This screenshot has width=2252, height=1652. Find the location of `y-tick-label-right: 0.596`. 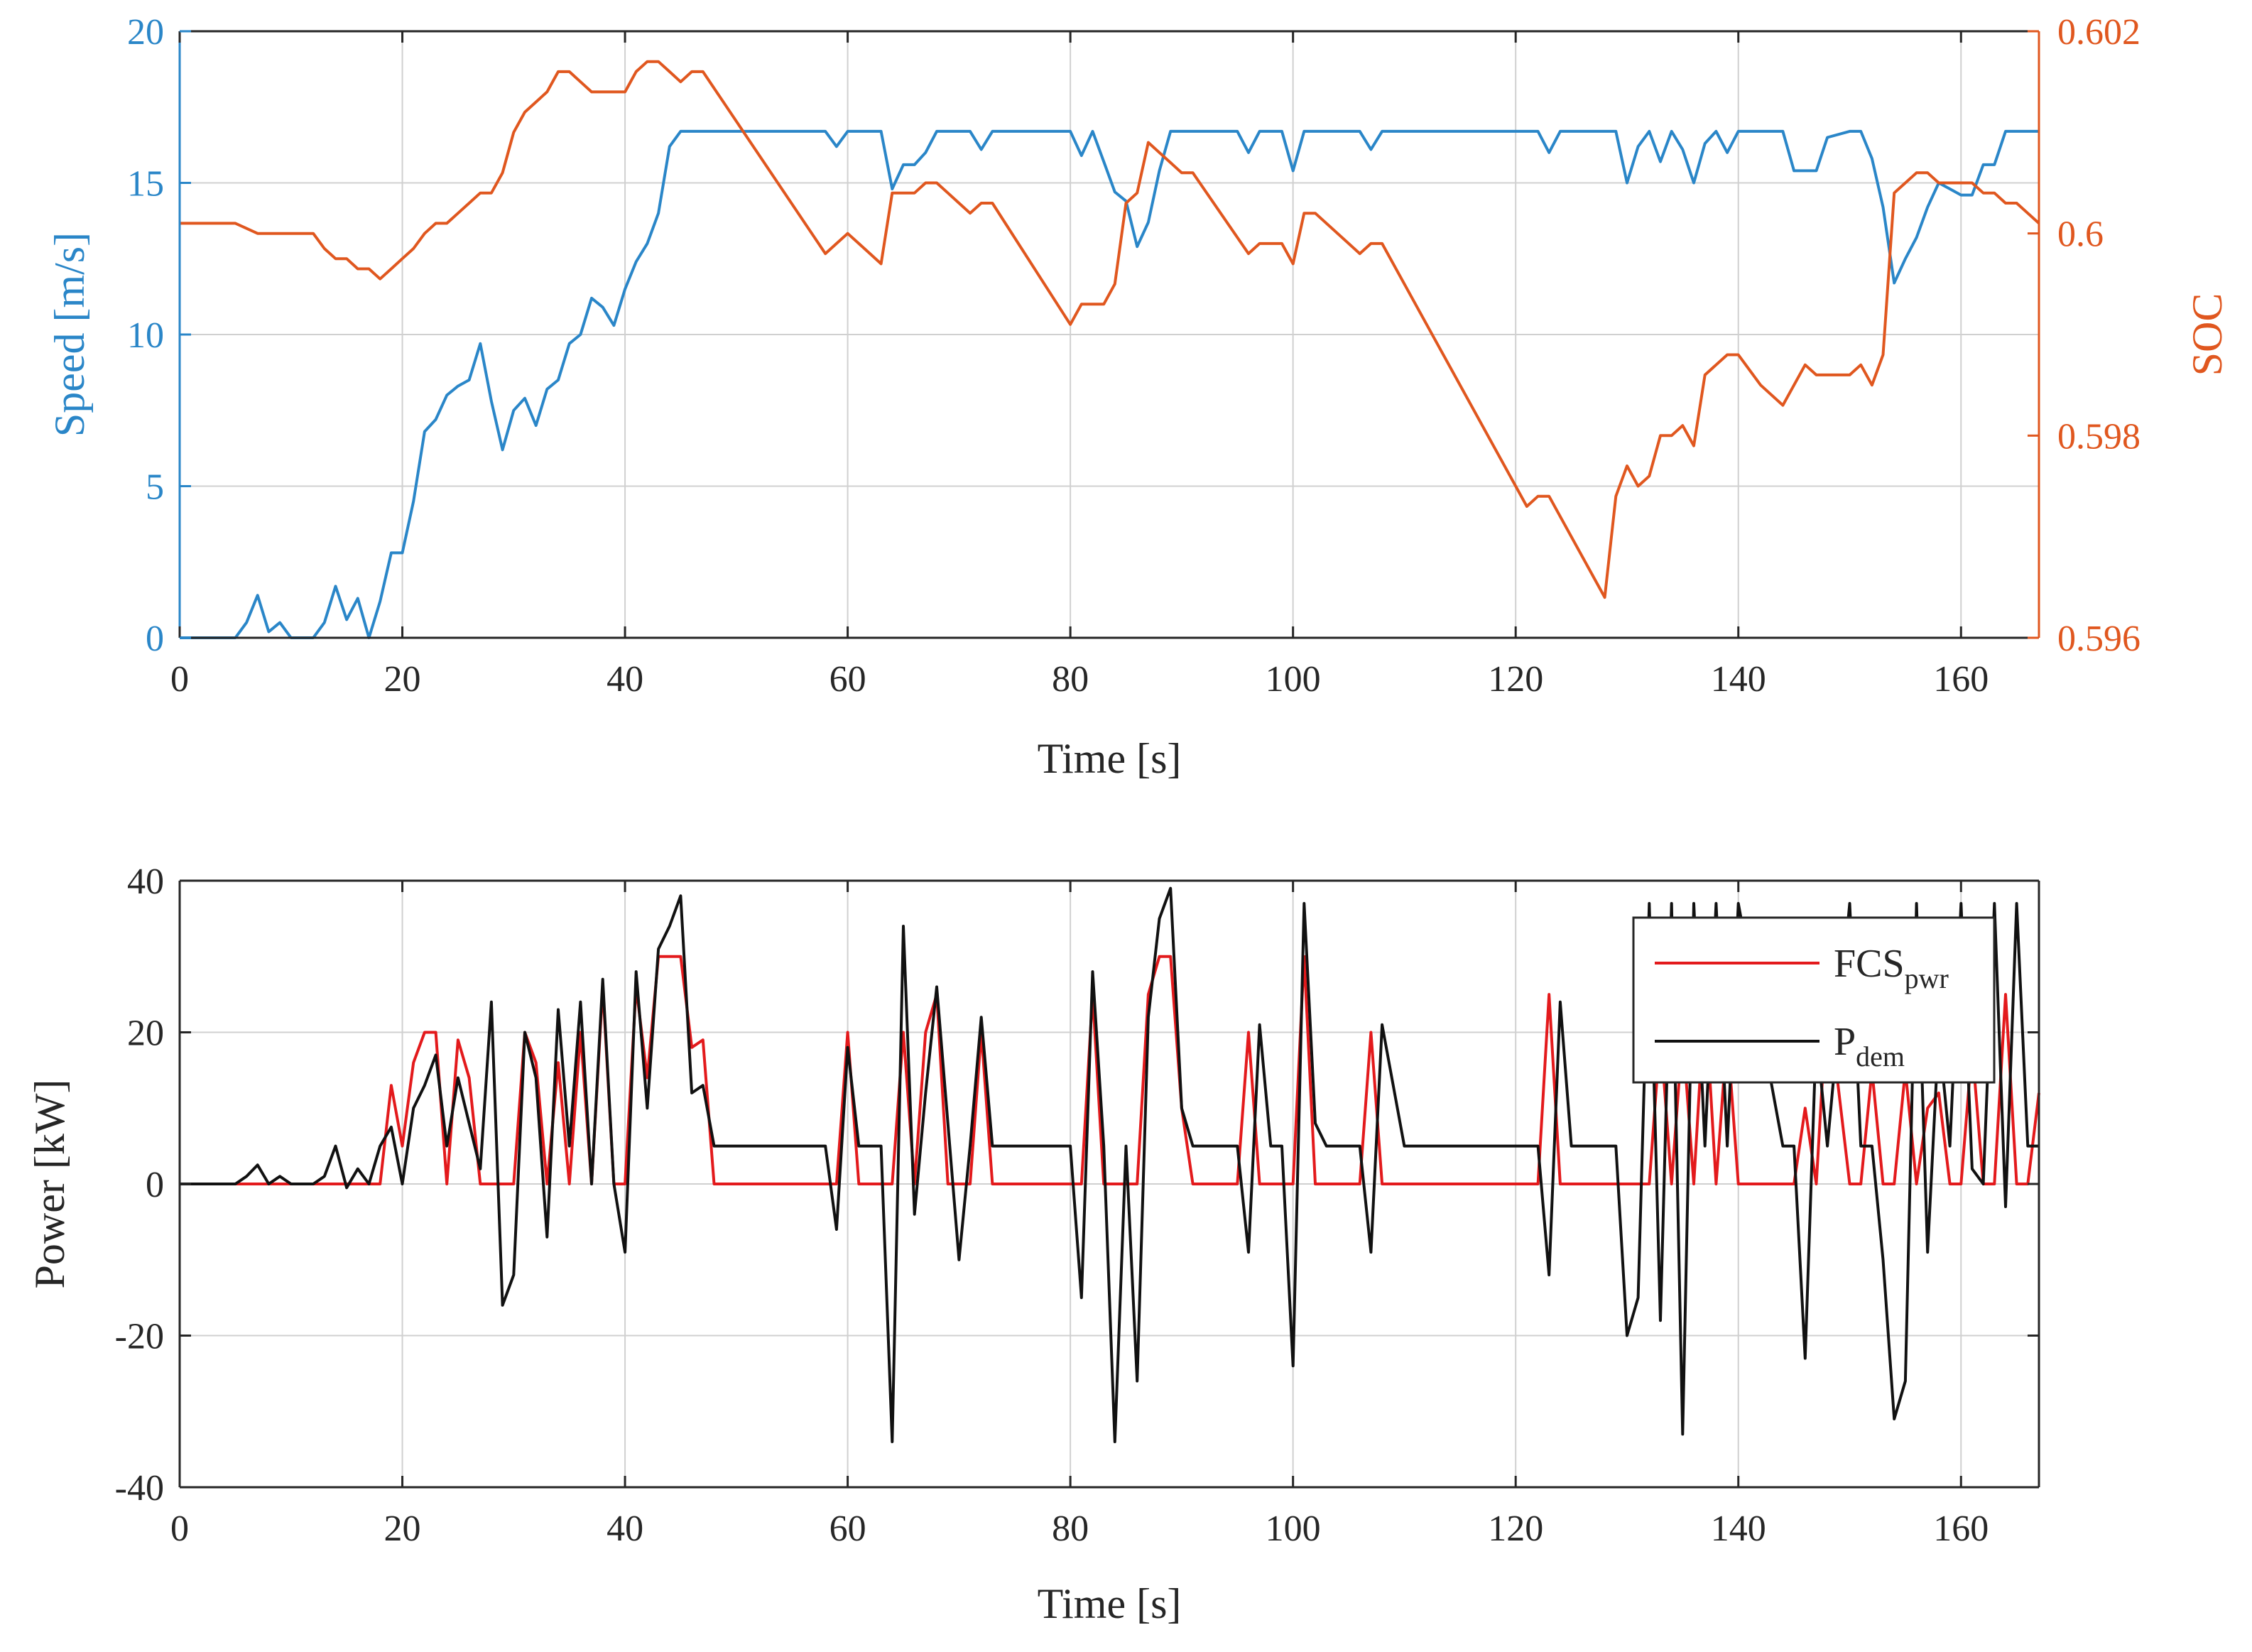

y-tick-label-right: 0.596 is located at coordinates (2099, 639).